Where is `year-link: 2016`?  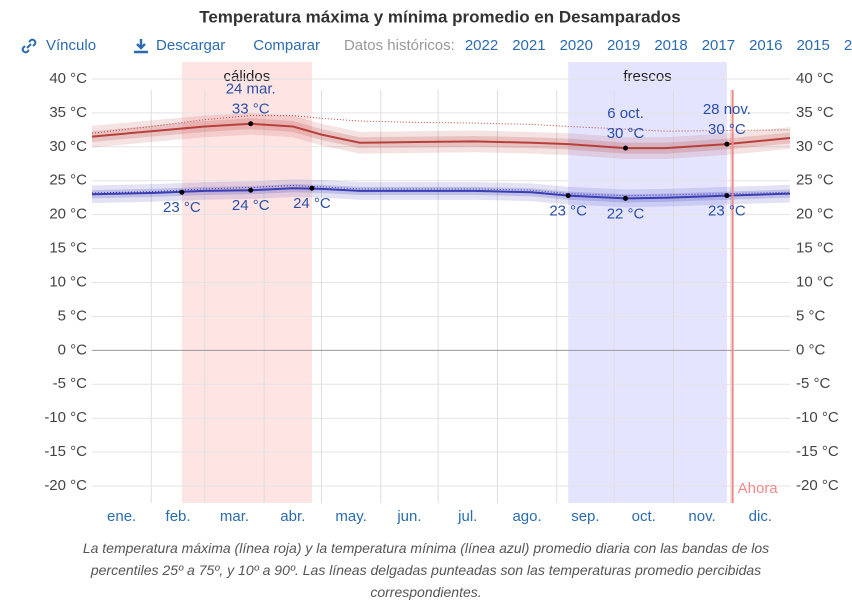 year-link: 2016 is located at coordinates (766, 45).